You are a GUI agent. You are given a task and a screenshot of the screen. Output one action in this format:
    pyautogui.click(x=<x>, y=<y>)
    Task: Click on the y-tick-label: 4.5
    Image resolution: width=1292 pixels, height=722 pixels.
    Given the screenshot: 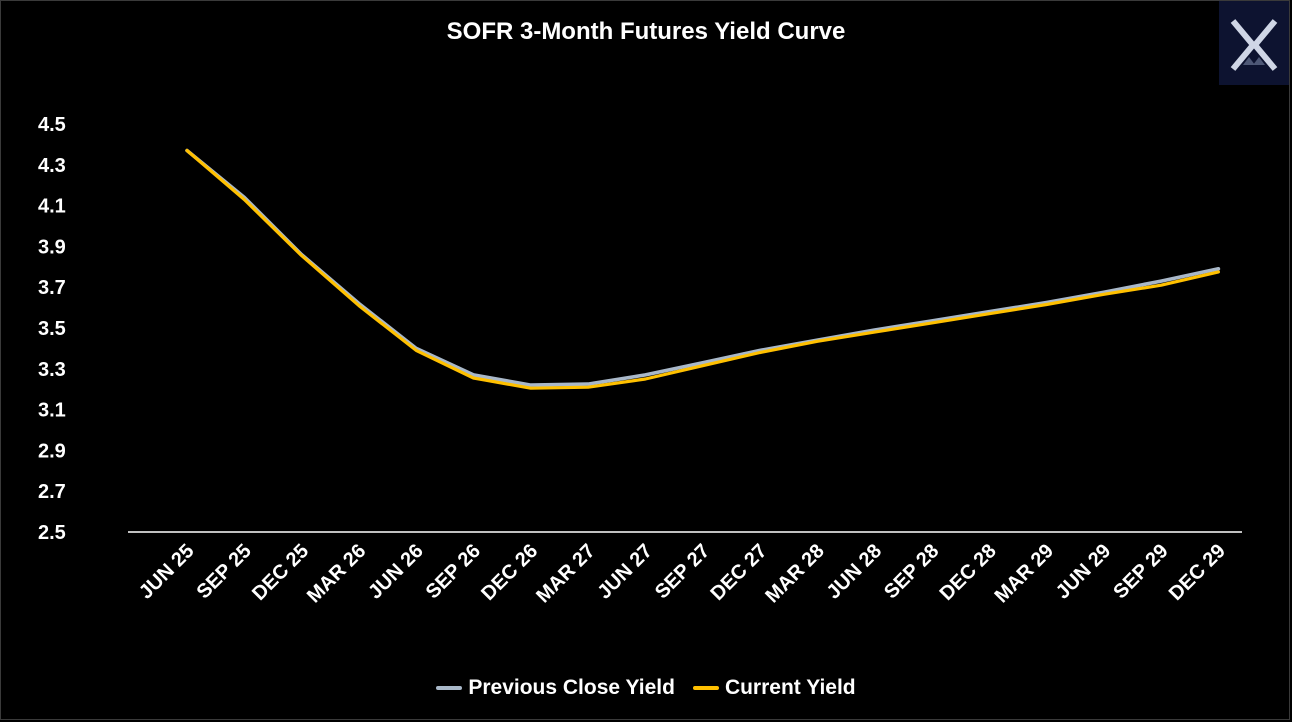 What is the action you would take?
    pyautogui.click(x=52, y=125)
    